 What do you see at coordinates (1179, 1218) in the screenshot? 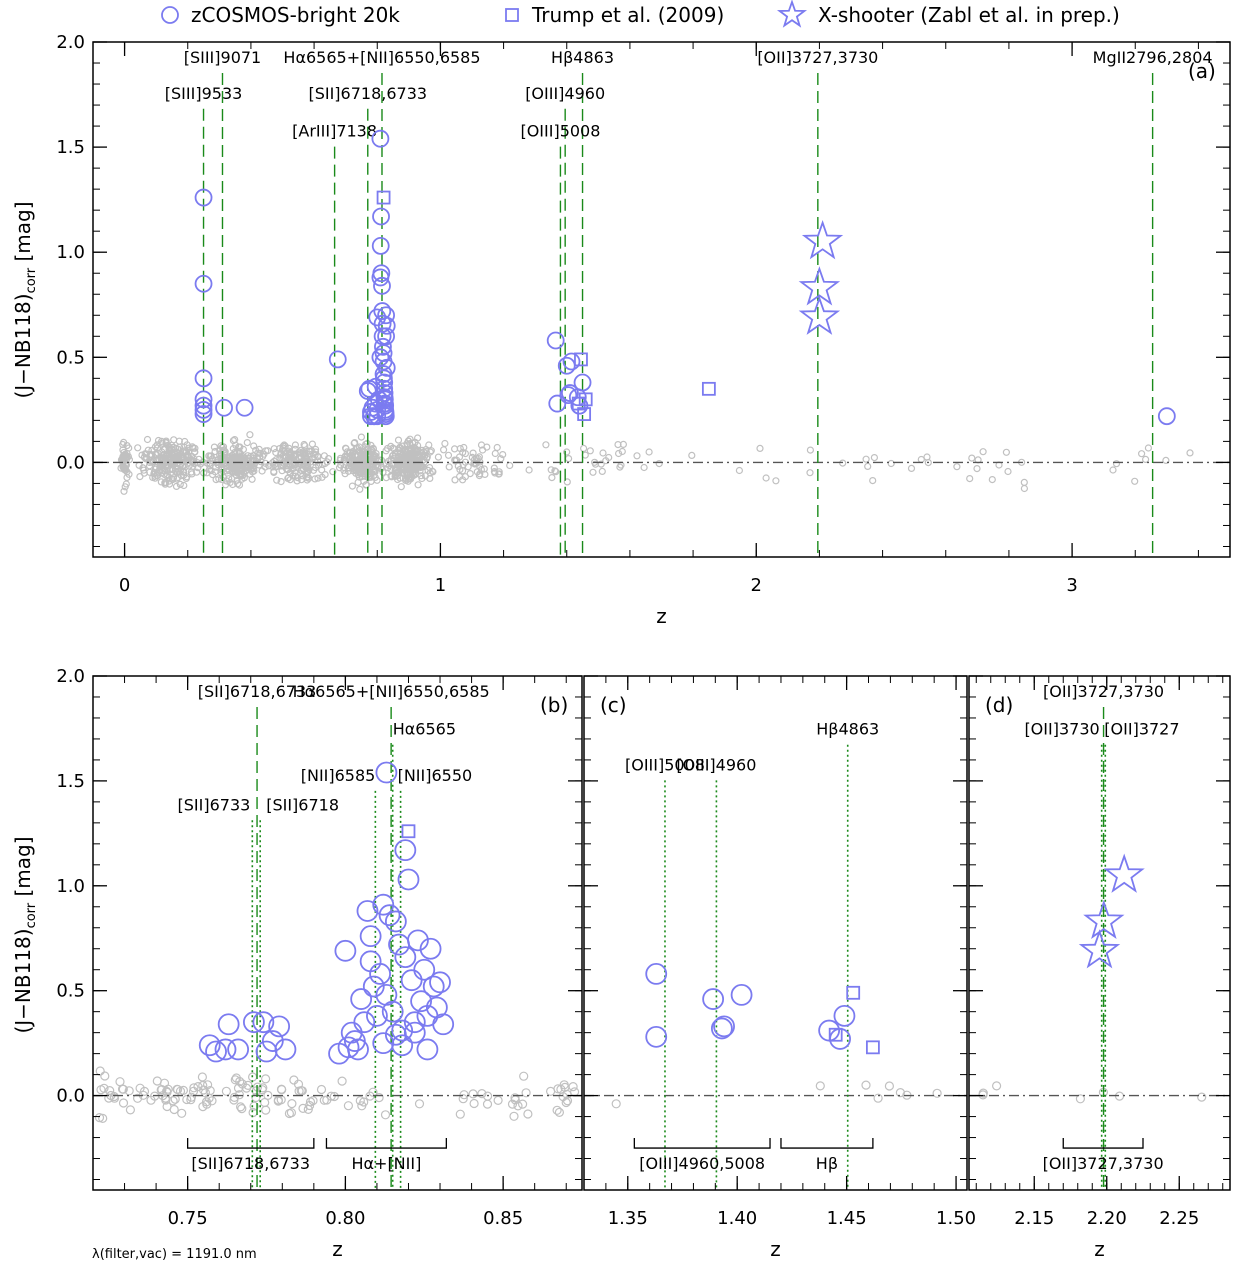
I see `x-tick-label: 2.25` at bounding box center [1179, 1218].